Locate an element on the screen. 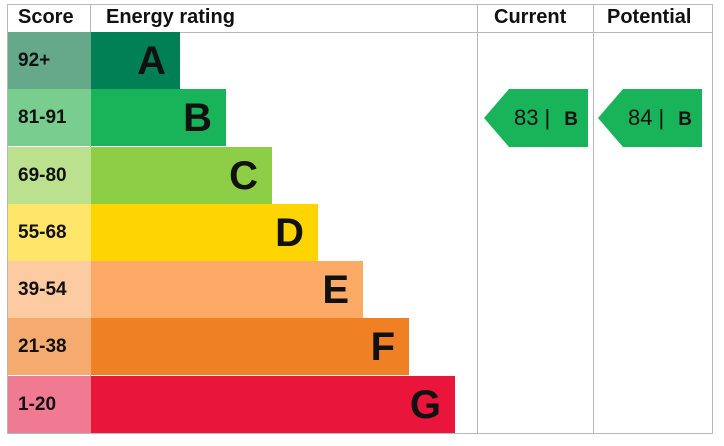  rating-bar-a: A is located at coordinates (135, 60).